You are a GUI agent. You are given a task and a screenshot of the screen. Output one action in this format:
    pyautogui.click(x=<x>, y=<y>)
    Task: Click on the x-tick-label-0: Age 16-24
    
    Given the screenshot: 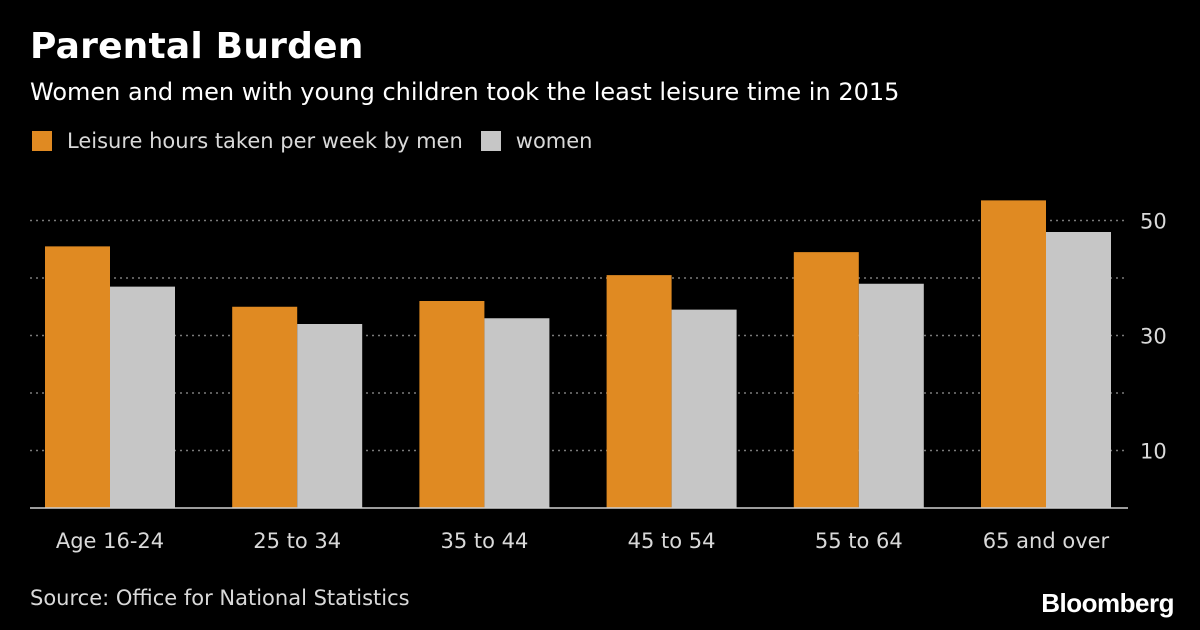 What is the action you would take?
    pyautogui.click(x=110, y=541)
    